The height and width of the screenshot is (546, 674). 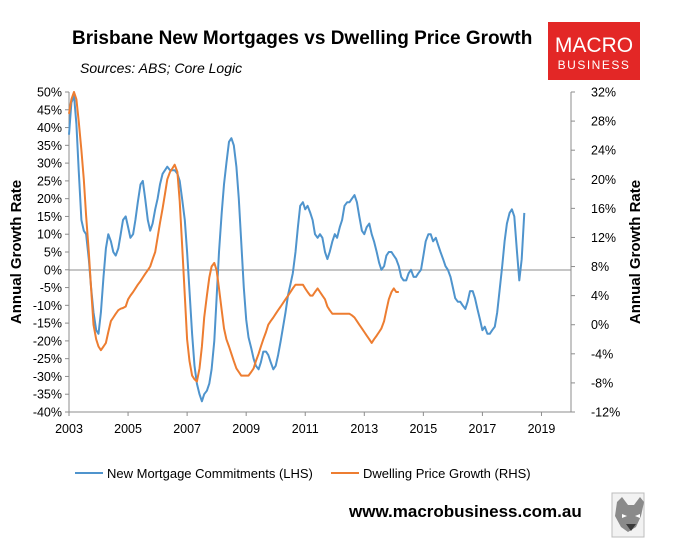 I want to click on left-tick-label: 20%, so click(x=49, y=199).